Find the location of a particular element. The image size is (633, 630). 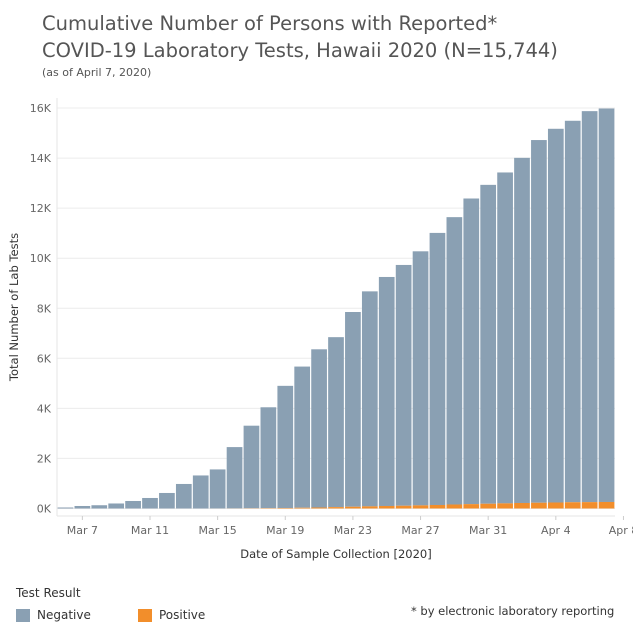

y-tick-label: 0K is located at coordinates (44, 508).